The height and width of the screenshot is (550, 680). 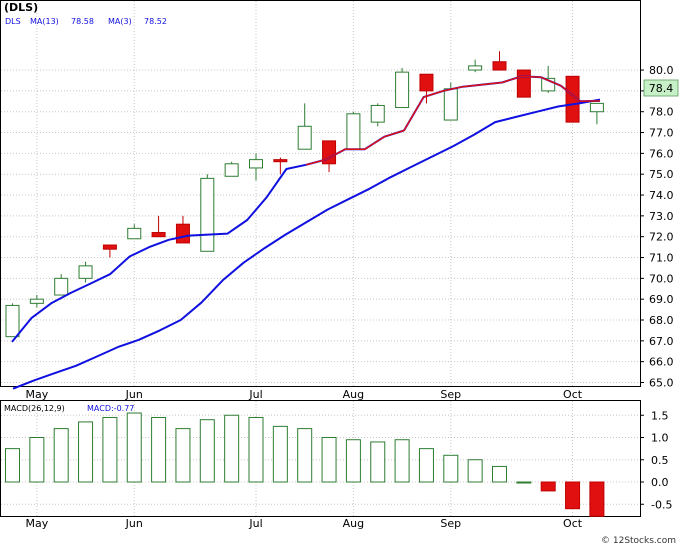 I want to click on ma3-red-overlay, so click(x=453, y=120).